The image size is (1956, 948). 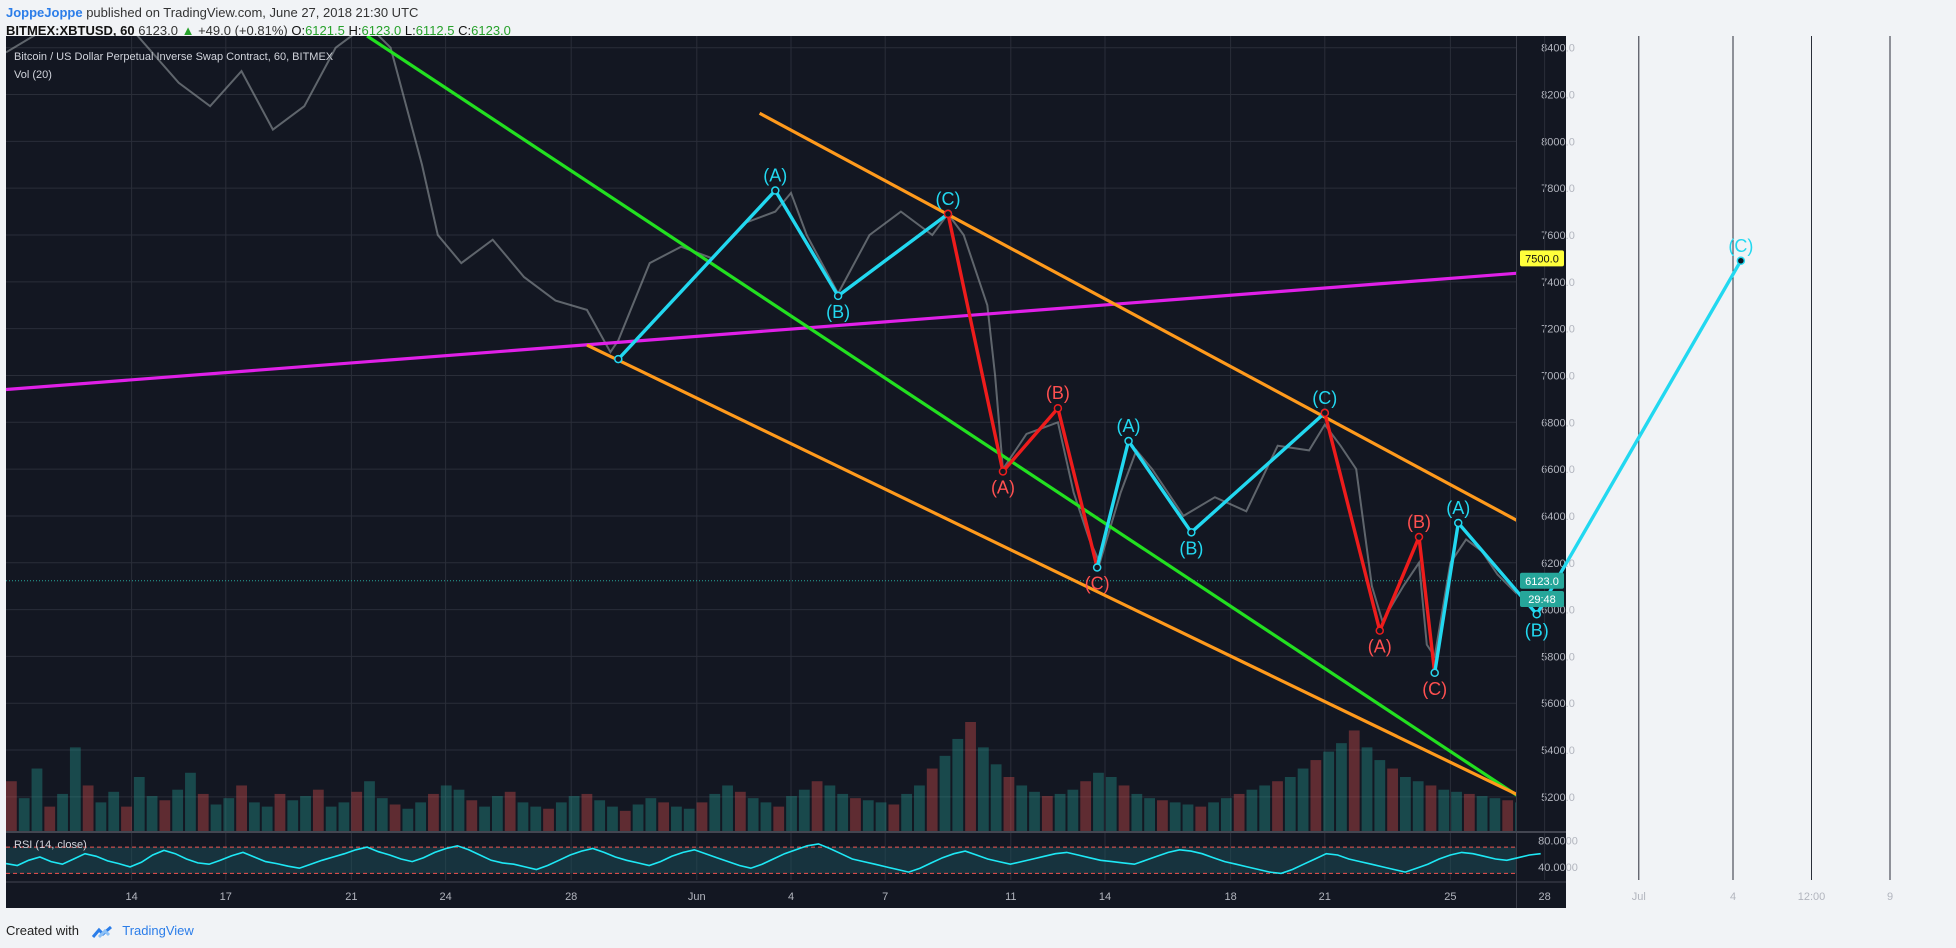 I want to click on y-tick-label: 7600.0, so click(x=1558, y=236).